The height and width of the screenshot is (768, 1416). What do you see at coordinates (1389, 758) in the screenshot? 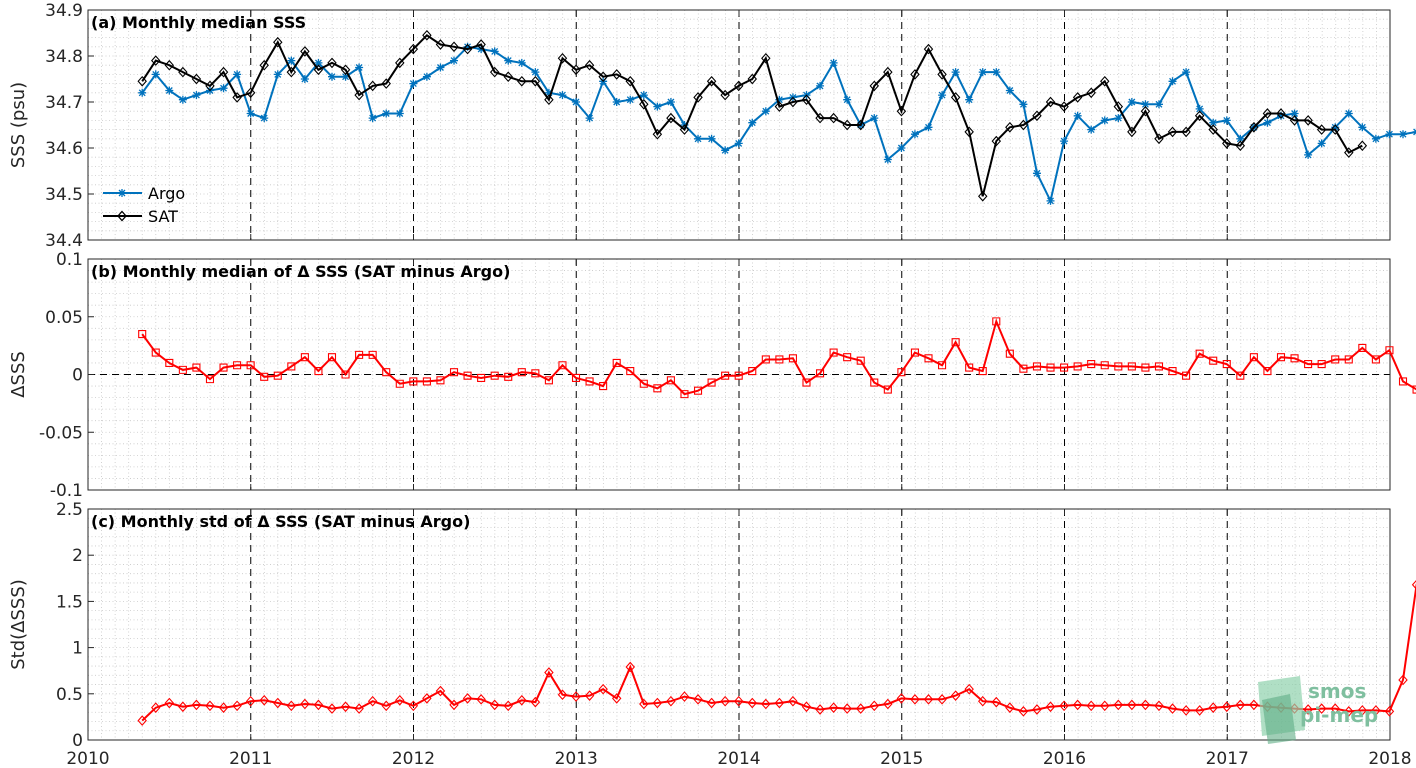
I see `x-tick-label: 2018` at bounding box center [1389, 758].